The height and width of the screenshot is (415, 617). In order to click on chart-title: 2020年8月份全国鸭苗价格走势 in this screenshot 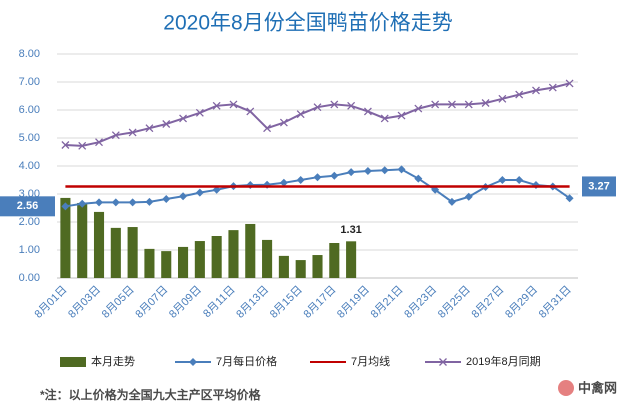, I will do `click(307, 23)`.